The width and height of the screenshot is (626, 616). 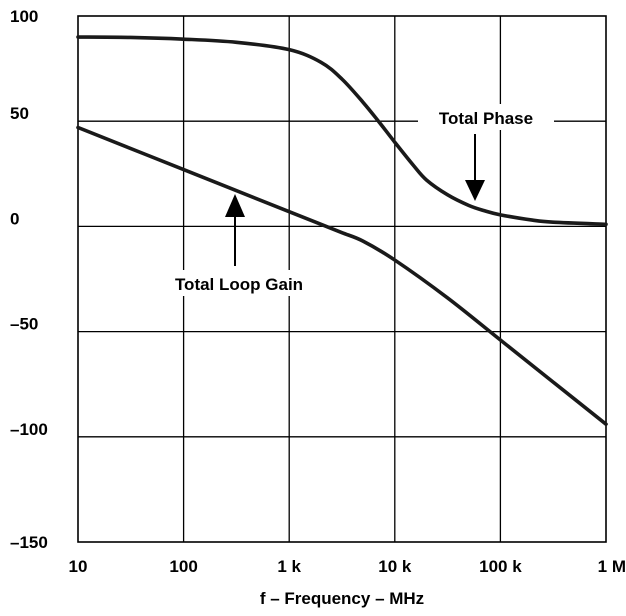 What do you see at coordinates (14, 218) in the screenshot?
I see `y-tick-label: 0` at bounding box center [14, 218].